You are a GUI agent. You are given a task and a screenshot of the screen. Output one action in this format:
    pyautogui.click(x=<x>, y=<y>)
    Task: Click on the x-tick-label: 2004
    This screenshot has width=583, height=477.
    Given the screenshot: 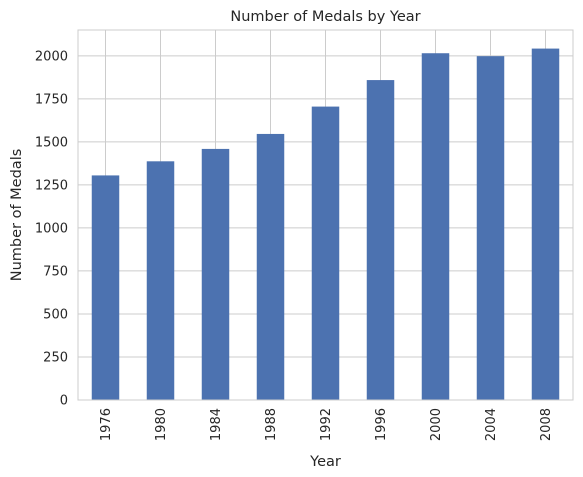 What is the action you would take?
    pyautogui.click(x=491, y=424)
    